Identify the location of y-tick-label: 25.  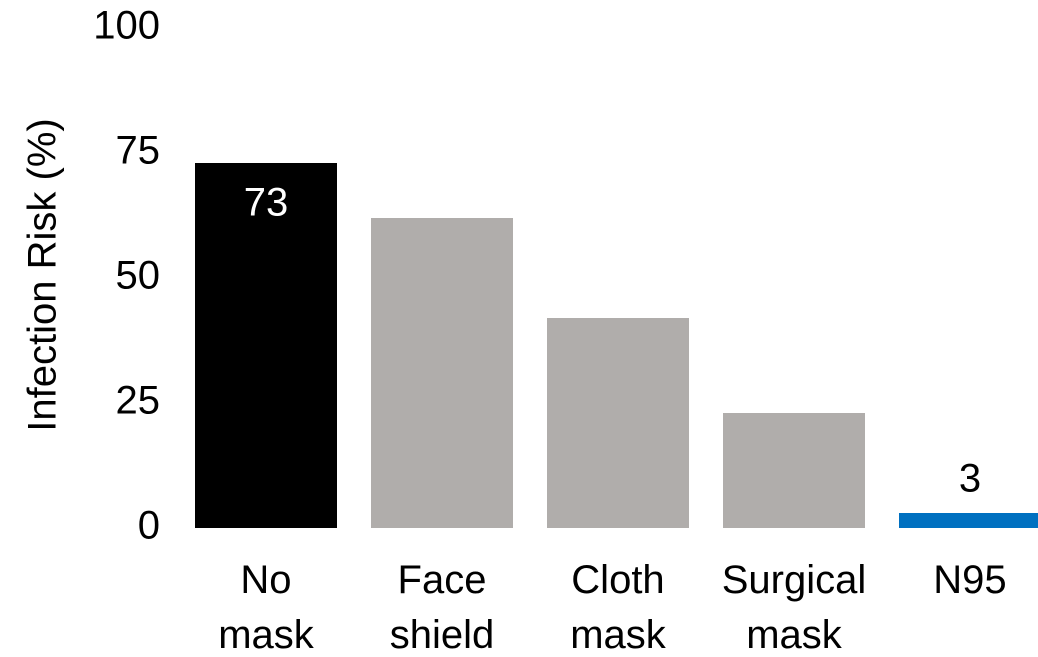
(138, 401).